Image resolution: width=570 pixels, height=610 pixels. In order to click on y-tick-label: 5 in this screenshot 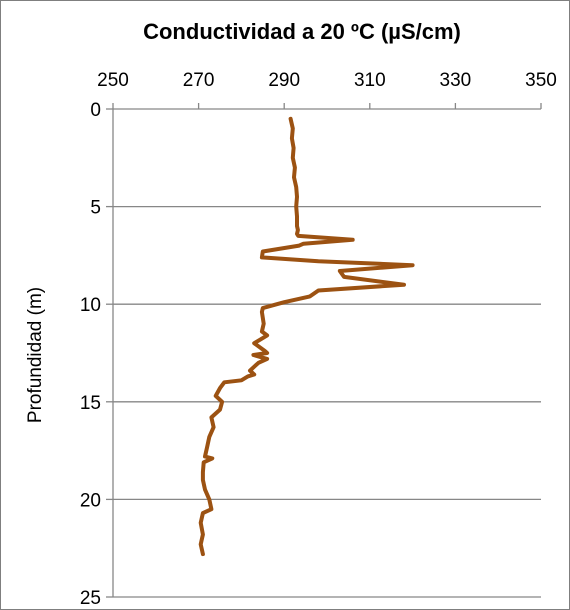, I will do `click(95, 208)`.